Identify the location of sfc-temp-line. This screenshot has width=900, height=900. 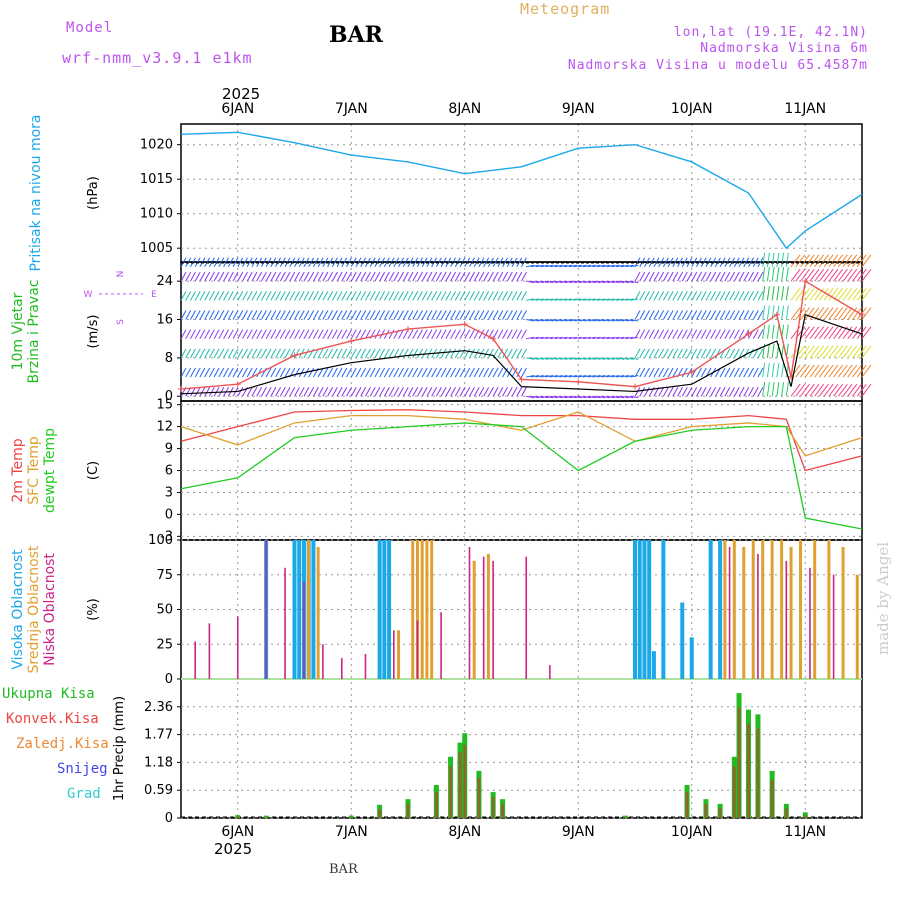
(521, 434).